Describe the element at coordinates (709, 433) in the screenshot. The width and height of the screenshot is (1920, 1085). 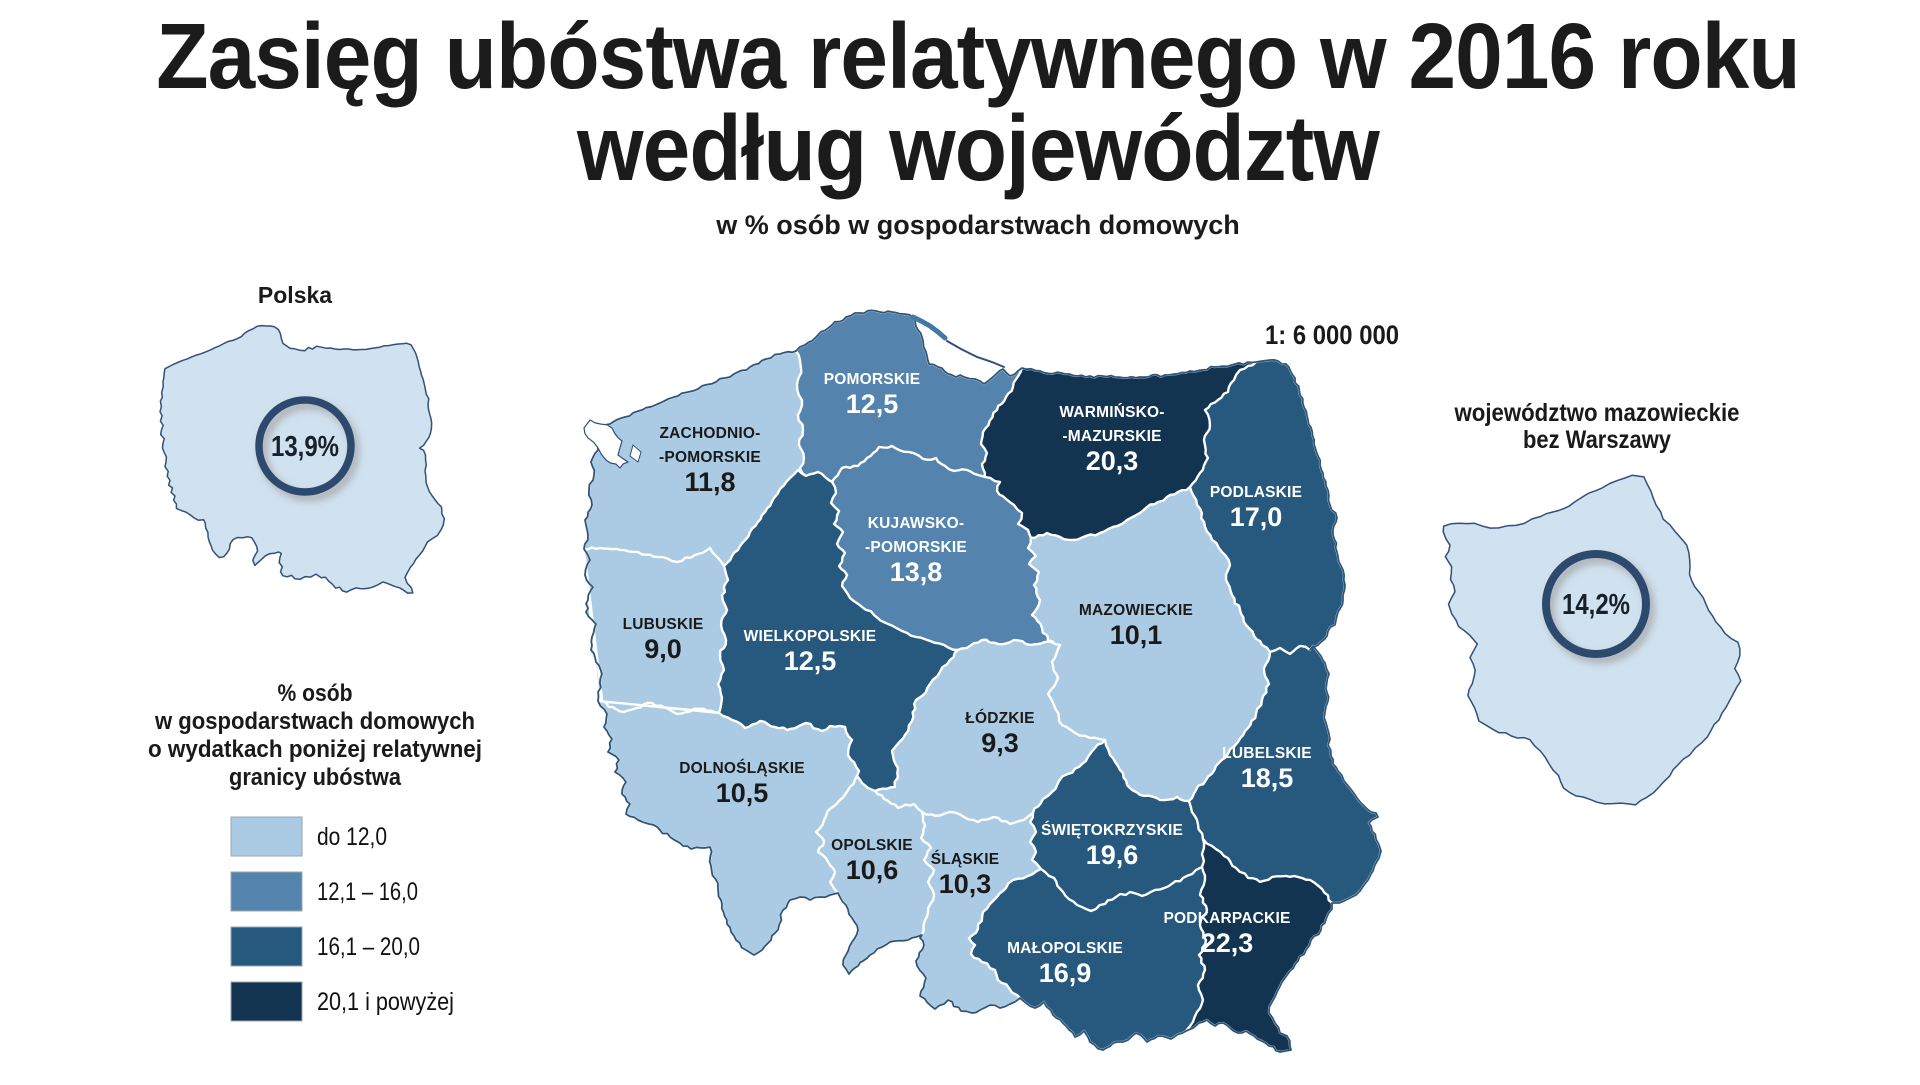
I see `svg-text: ZACHODNIO-` at that location.